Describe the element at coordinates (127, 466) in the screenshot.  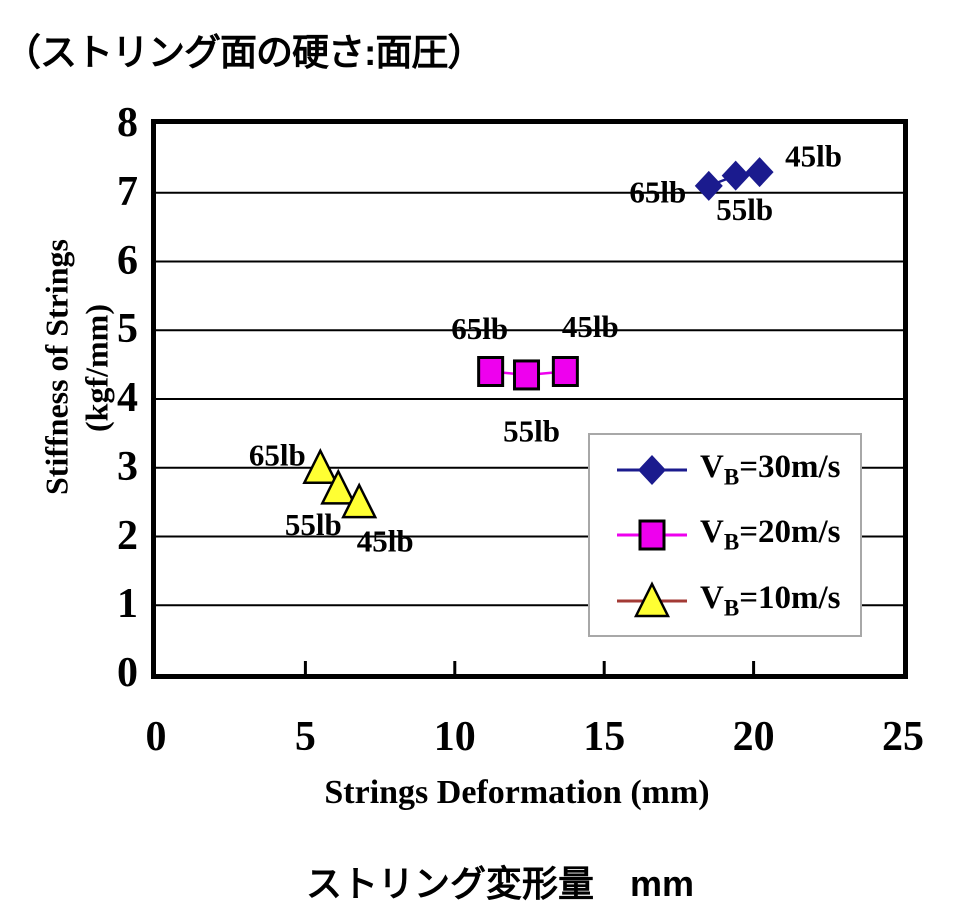
I see `y-tick-label: 3` at that location.